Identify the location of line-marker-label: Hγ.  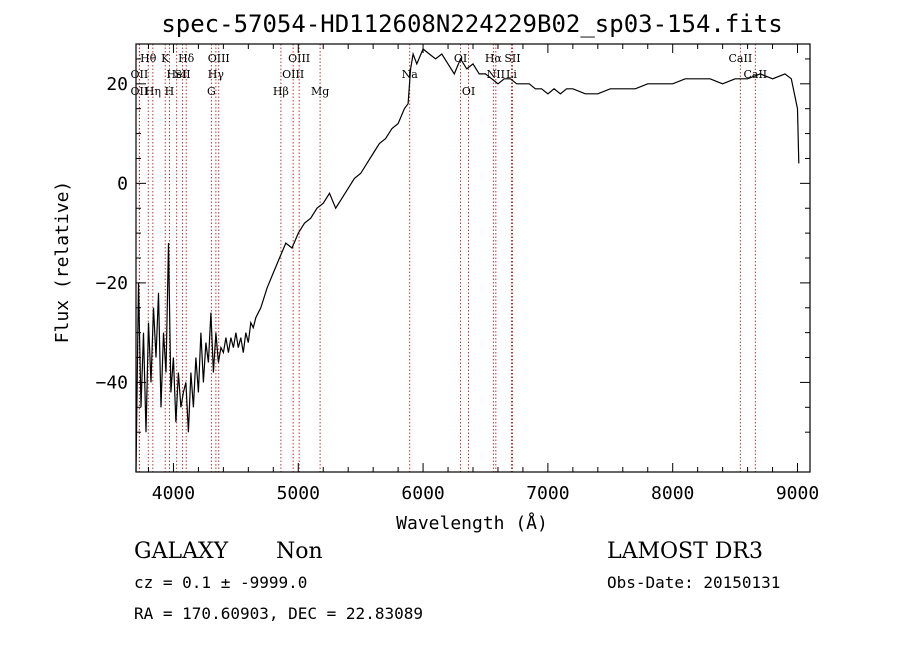
(216, 74).